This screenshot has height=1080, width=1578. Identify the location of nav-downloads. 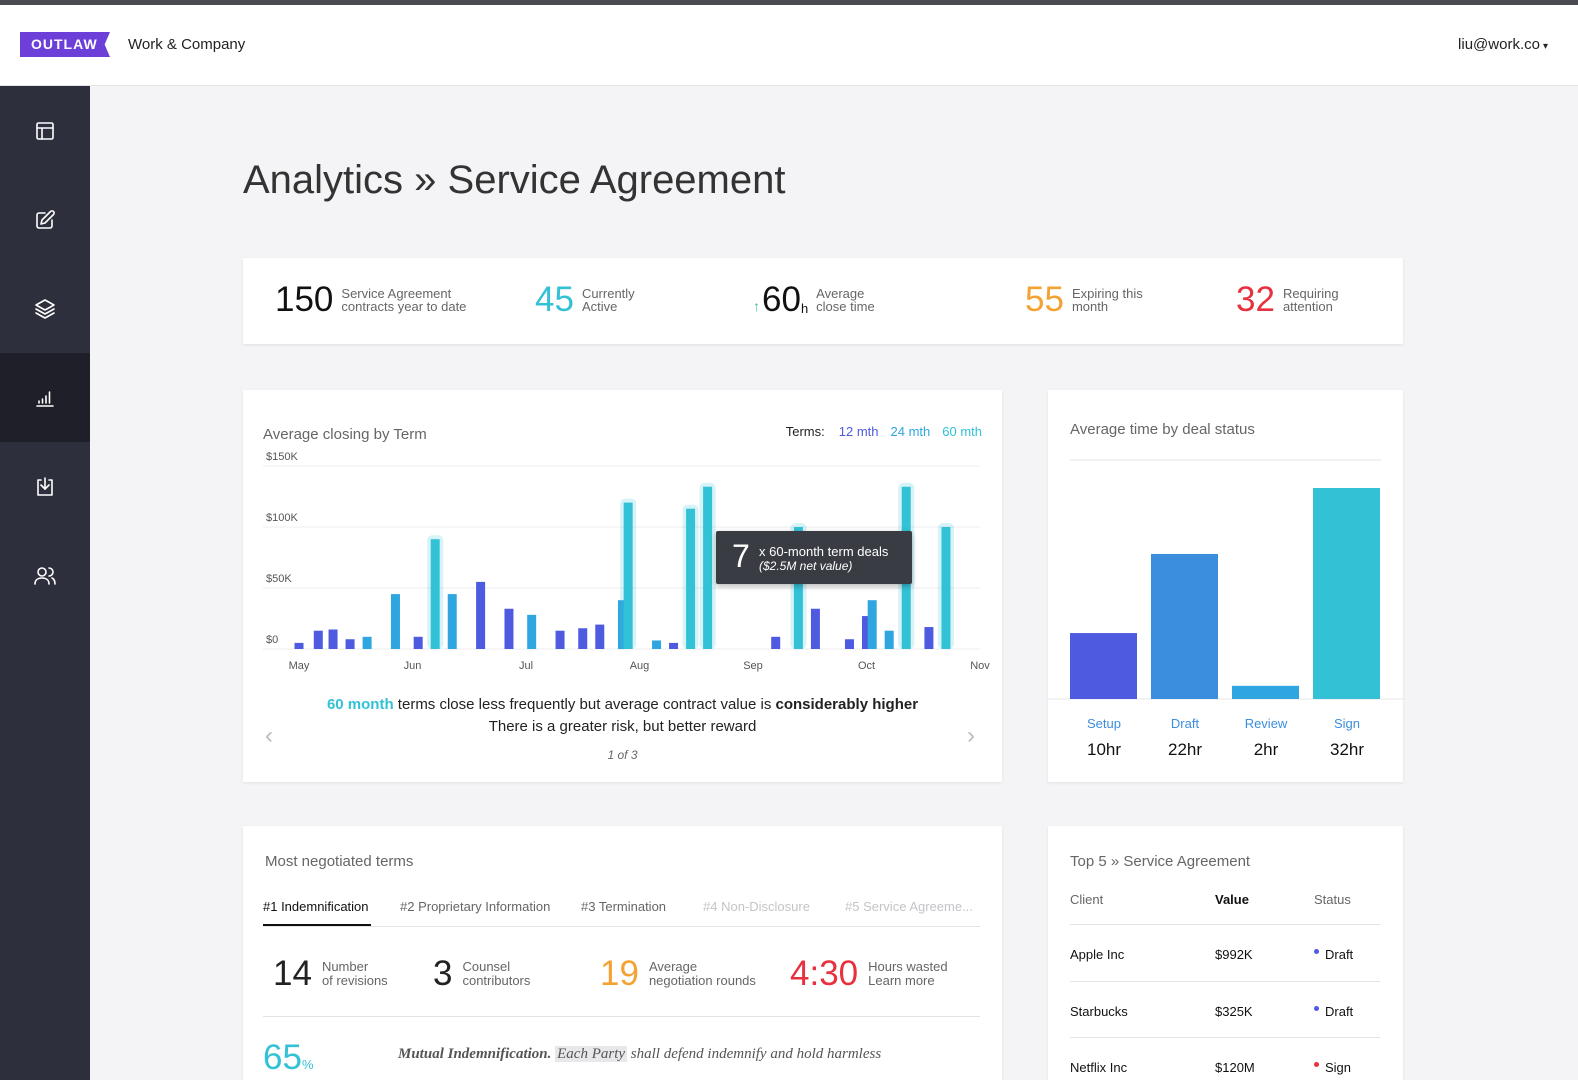
(45, 486).